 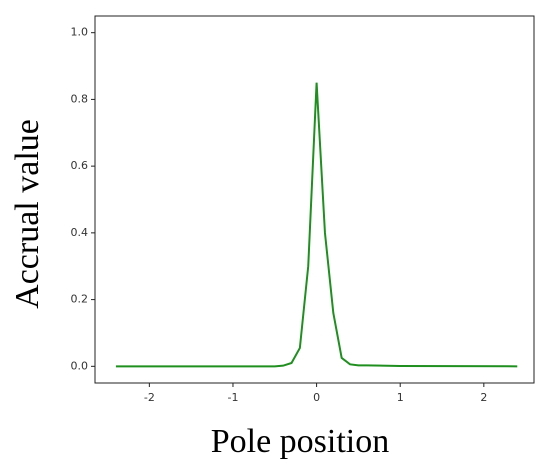 What do you see at coordinates (80, 232) in the screenshot?
I see `y-tick-label: 0.4` at bounding box center [80, 232].